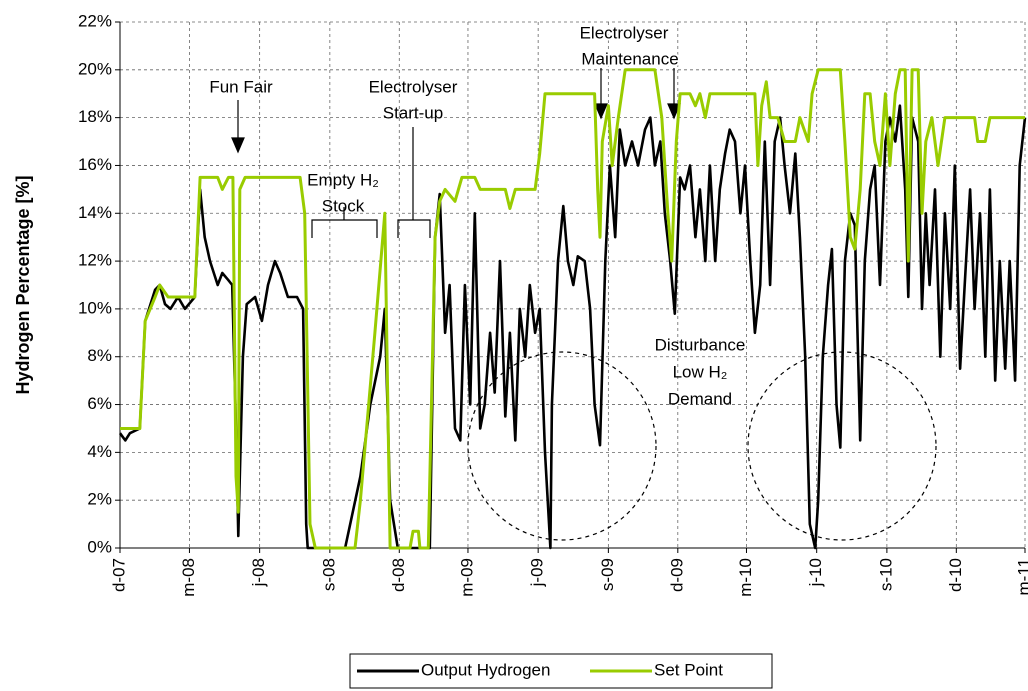 The height and width of the screenshot is (691, 1028). Describe the element at coordinates (328, 574) in the screenshot. I see `x-tick-label: s-08` at that location.